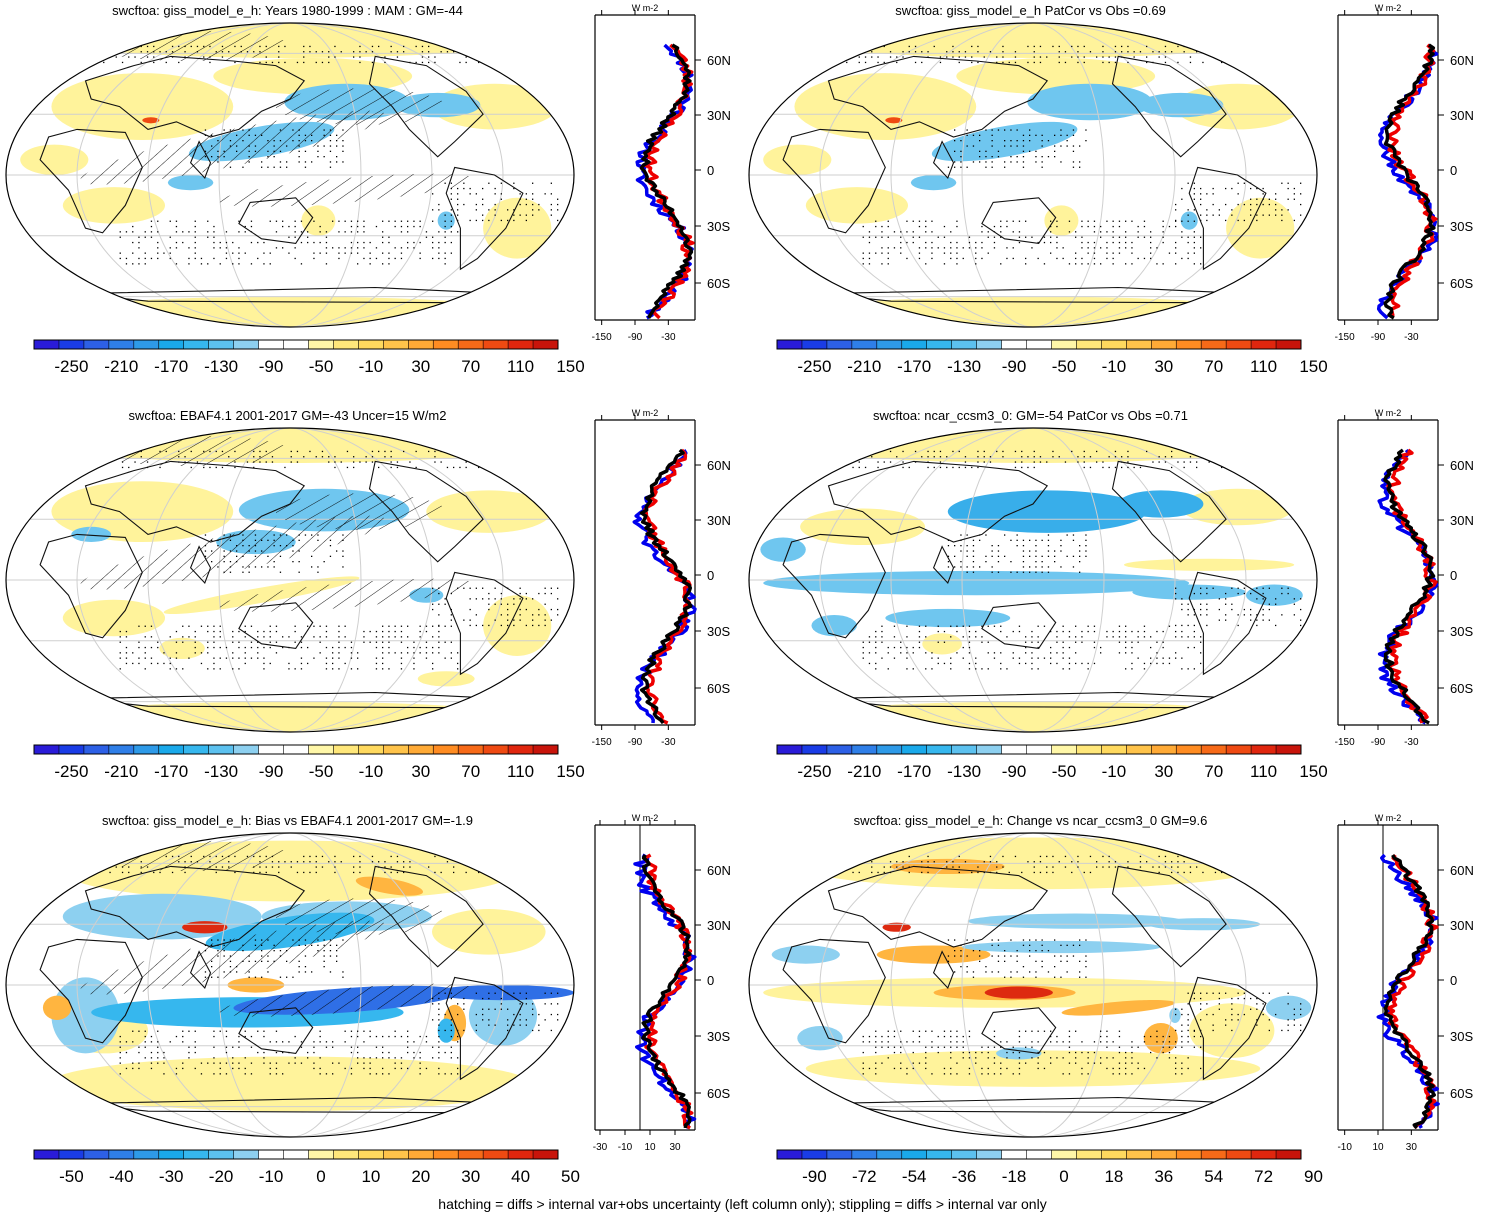 This screenshot has height=1215, width=1485. What do you see at coordinates (914, 771) in the screenshot?
I see `colorbar-label: -170` at bounding box center [914, 771].